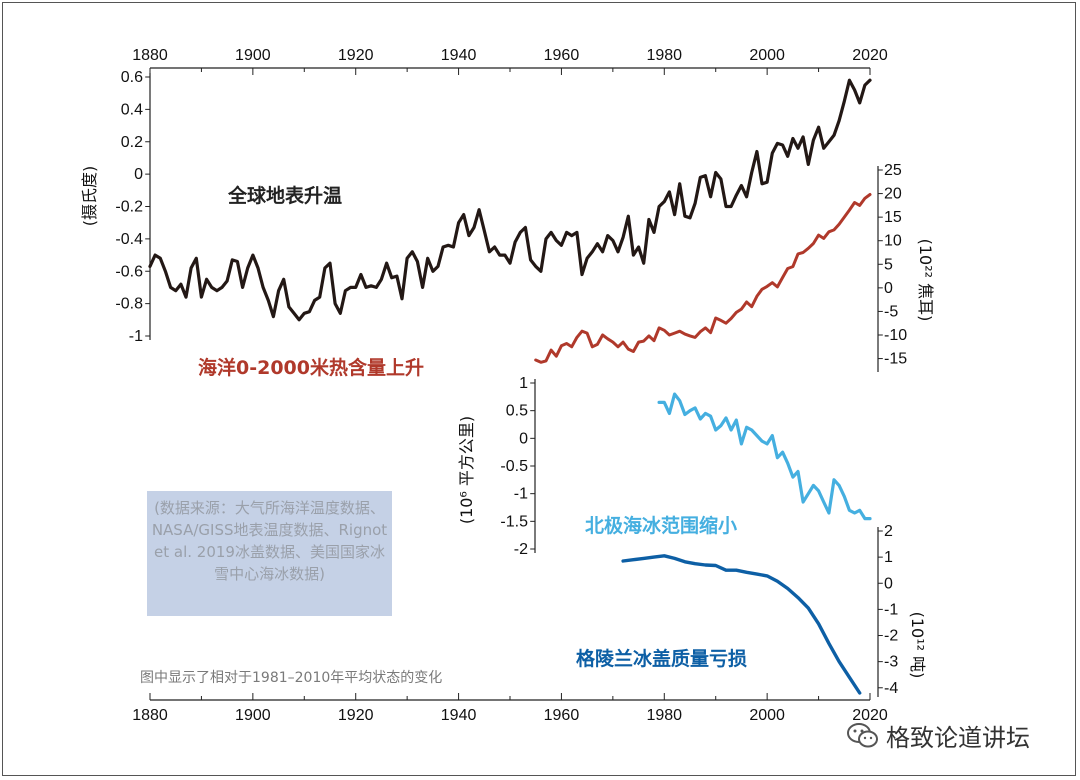  Describe the element at coordinates (562, 715) in the screenshot. I see `x-tick-label-bottom: 1960` at that location.